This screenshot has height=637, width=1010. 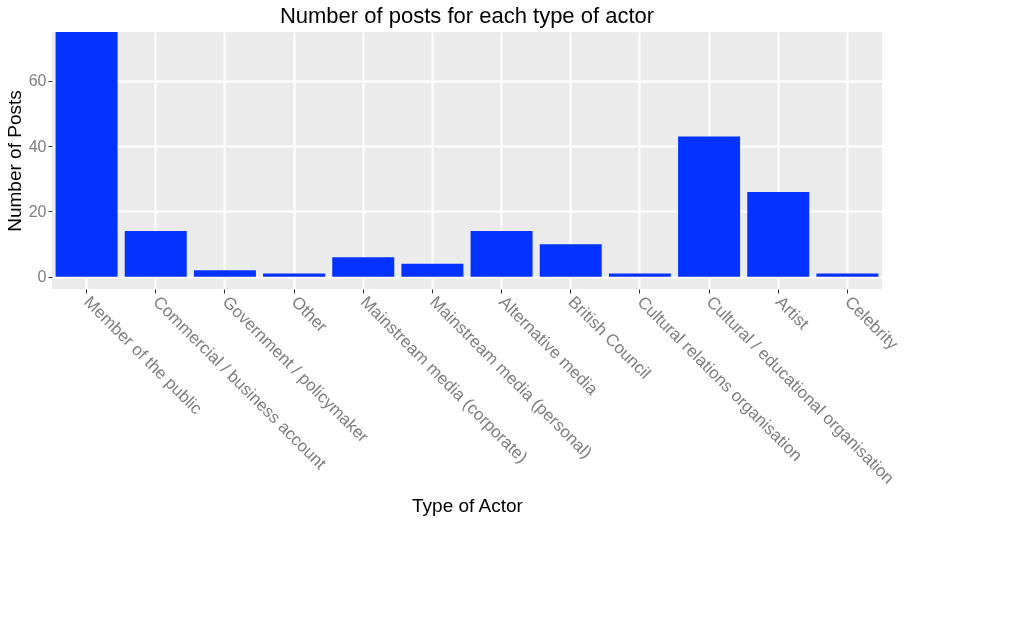 I want to click on y-tick-label: 20, so click(x=37, y=211).